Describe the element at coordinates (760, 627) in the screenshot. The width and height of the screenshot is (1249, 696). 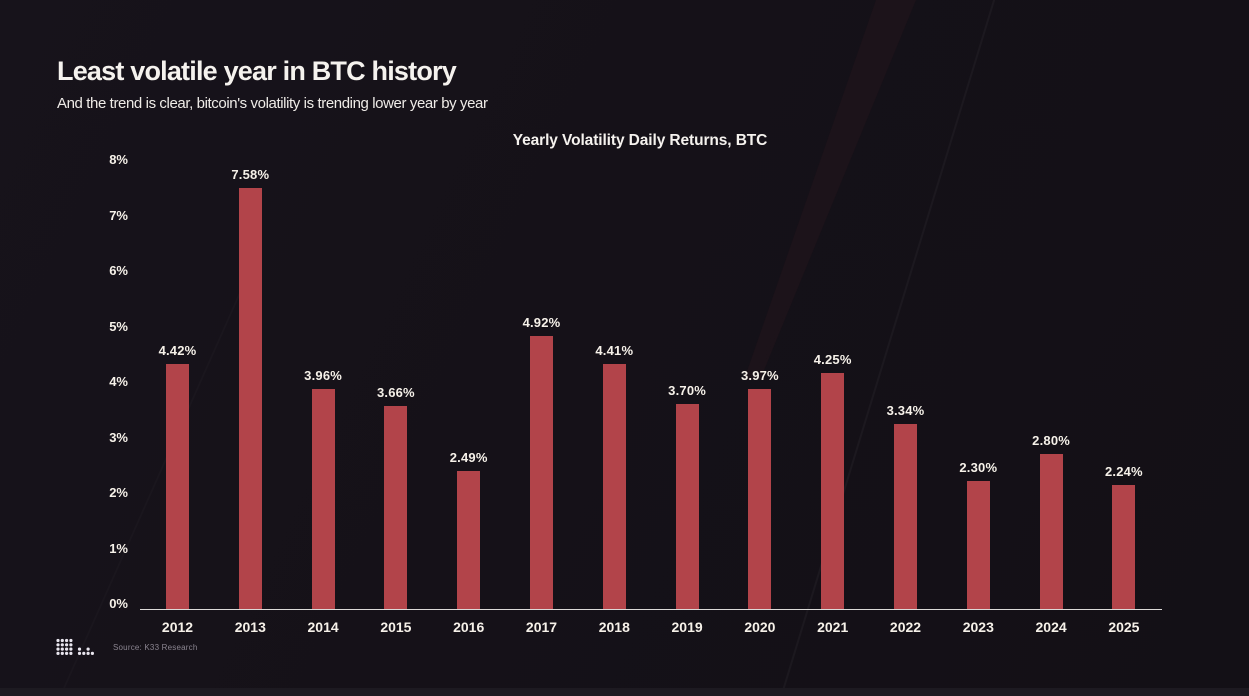
I see `x-tick-label: 2020` at that location.